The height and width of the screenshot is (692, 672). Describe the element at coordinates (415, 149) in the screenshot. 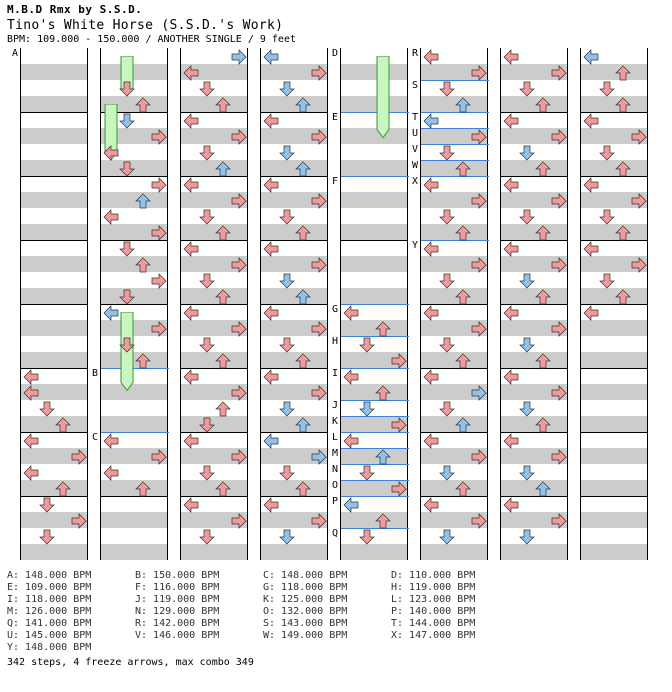

I see `bpm-marker-label: V` at that location.